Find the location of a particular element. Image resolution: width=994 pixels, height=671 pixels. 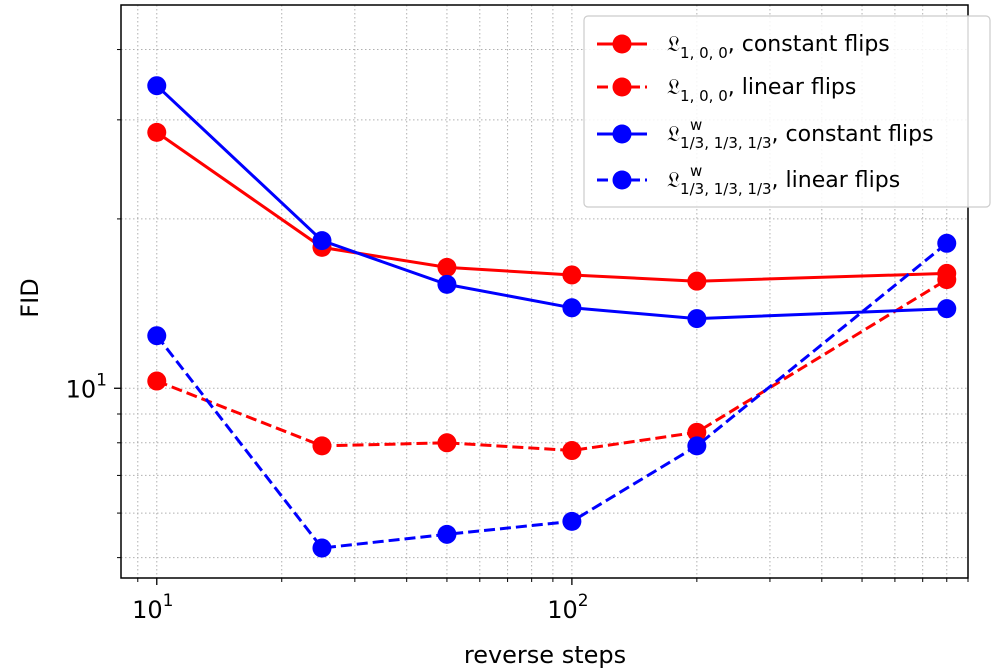

y-axis-label: FID is located at coordinates (30, 297).